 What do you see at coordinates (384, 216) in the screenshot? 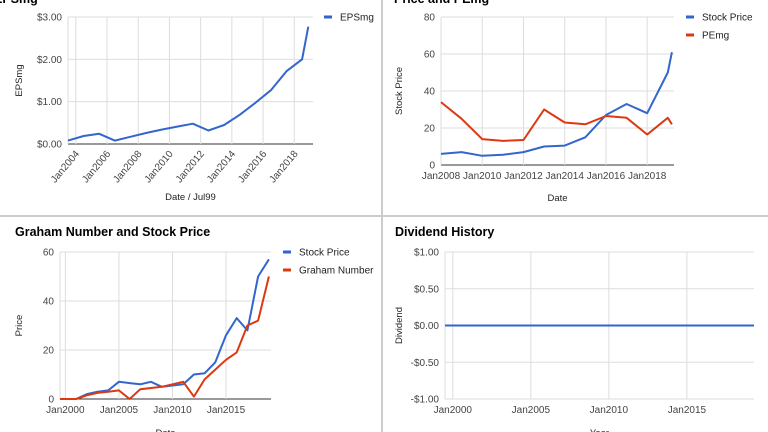
I see `horizontal-divider` at bounding box center [384, 216].